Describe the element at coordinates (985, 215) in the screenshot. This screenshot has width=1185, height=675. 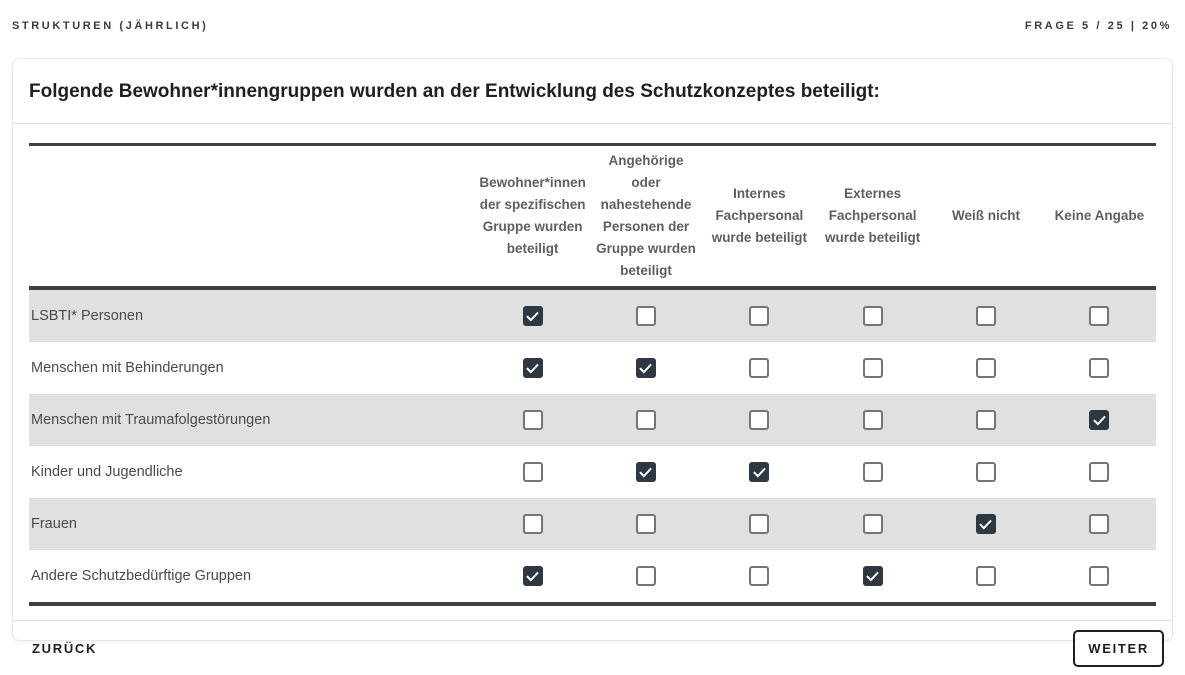
I see `column-header-5: Weiß nicht` at that location.